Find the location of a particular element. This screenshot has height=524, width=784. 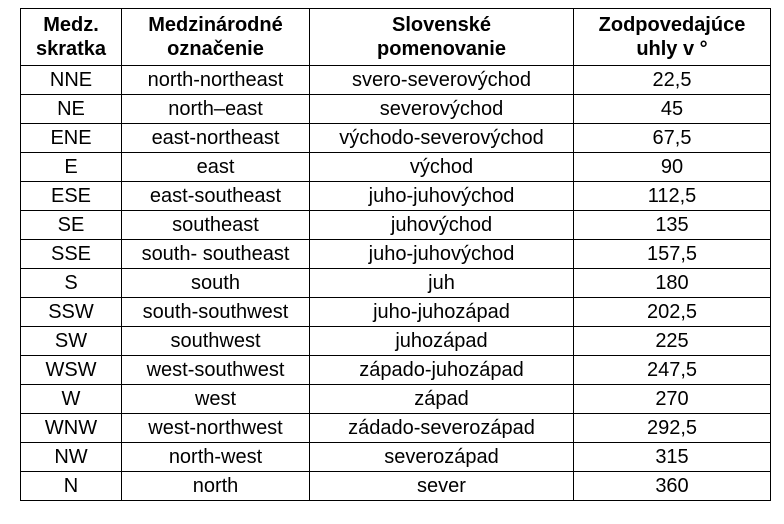

table-cell: 180 is located at coordinates (672, 283).